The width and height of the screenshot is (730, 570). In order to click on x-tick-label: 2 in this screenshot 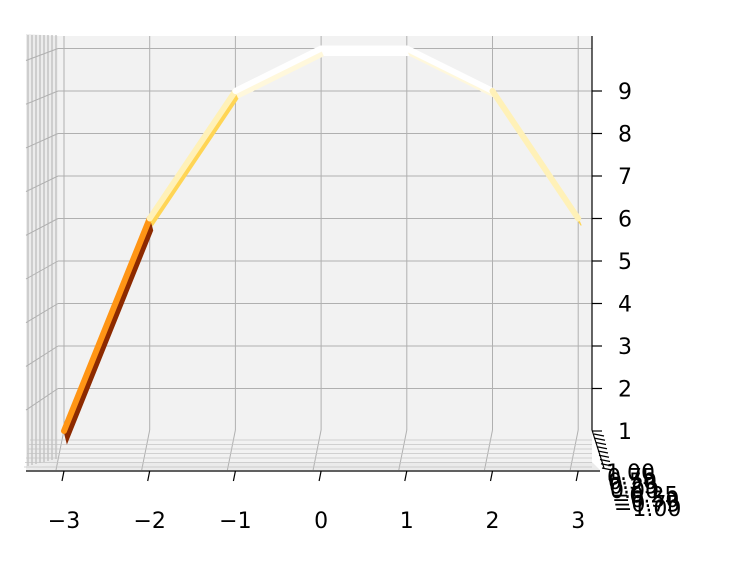, I will do `click(493, 521)`.